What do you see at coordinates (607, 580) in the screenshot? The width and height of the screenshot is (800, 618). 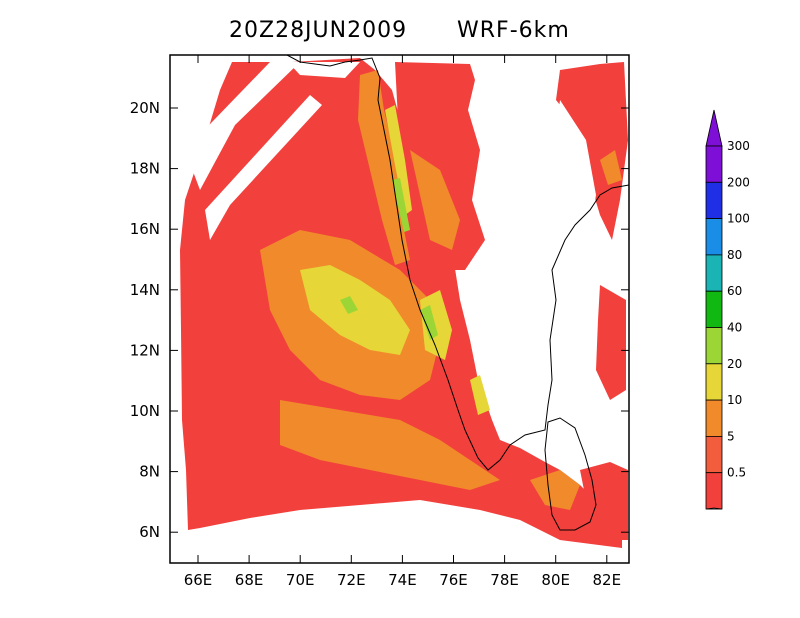 I see `lon-tick-label: 82E` at bounding box center [607, 580].